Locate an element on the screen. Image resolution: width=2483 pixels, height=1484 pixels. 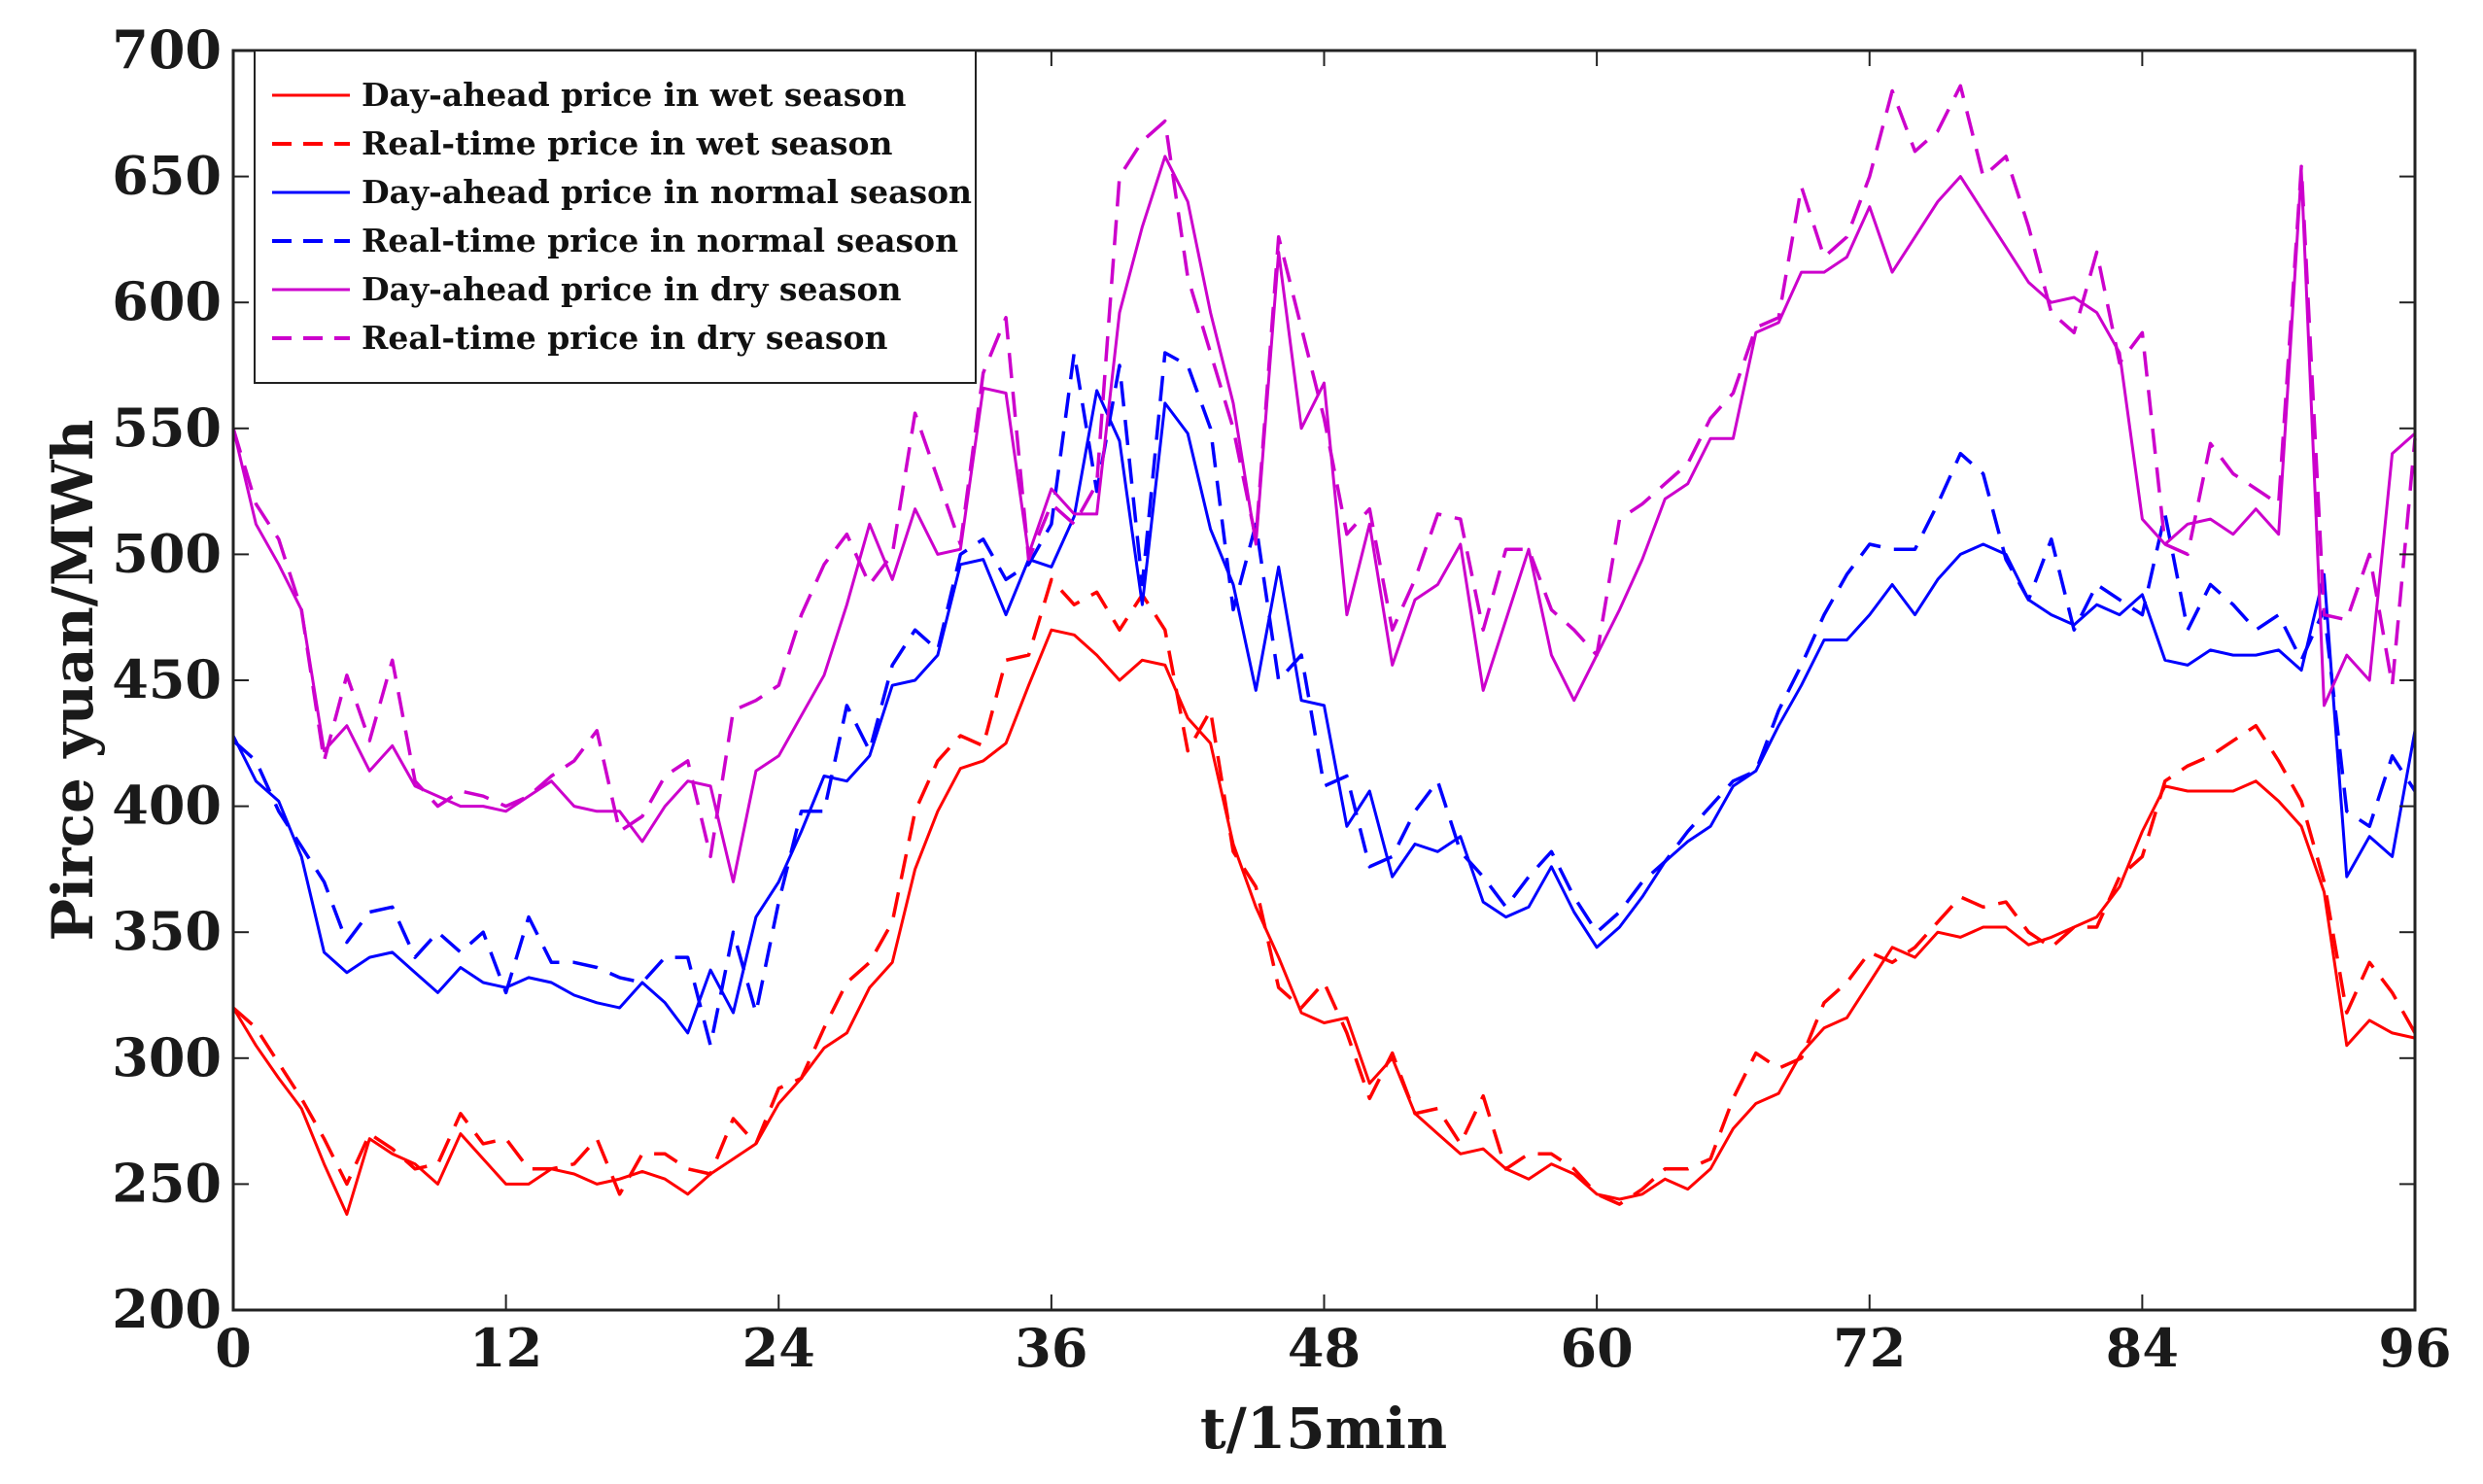
x-tick-label-7: 84 is located at coordinates (2142, 1348).